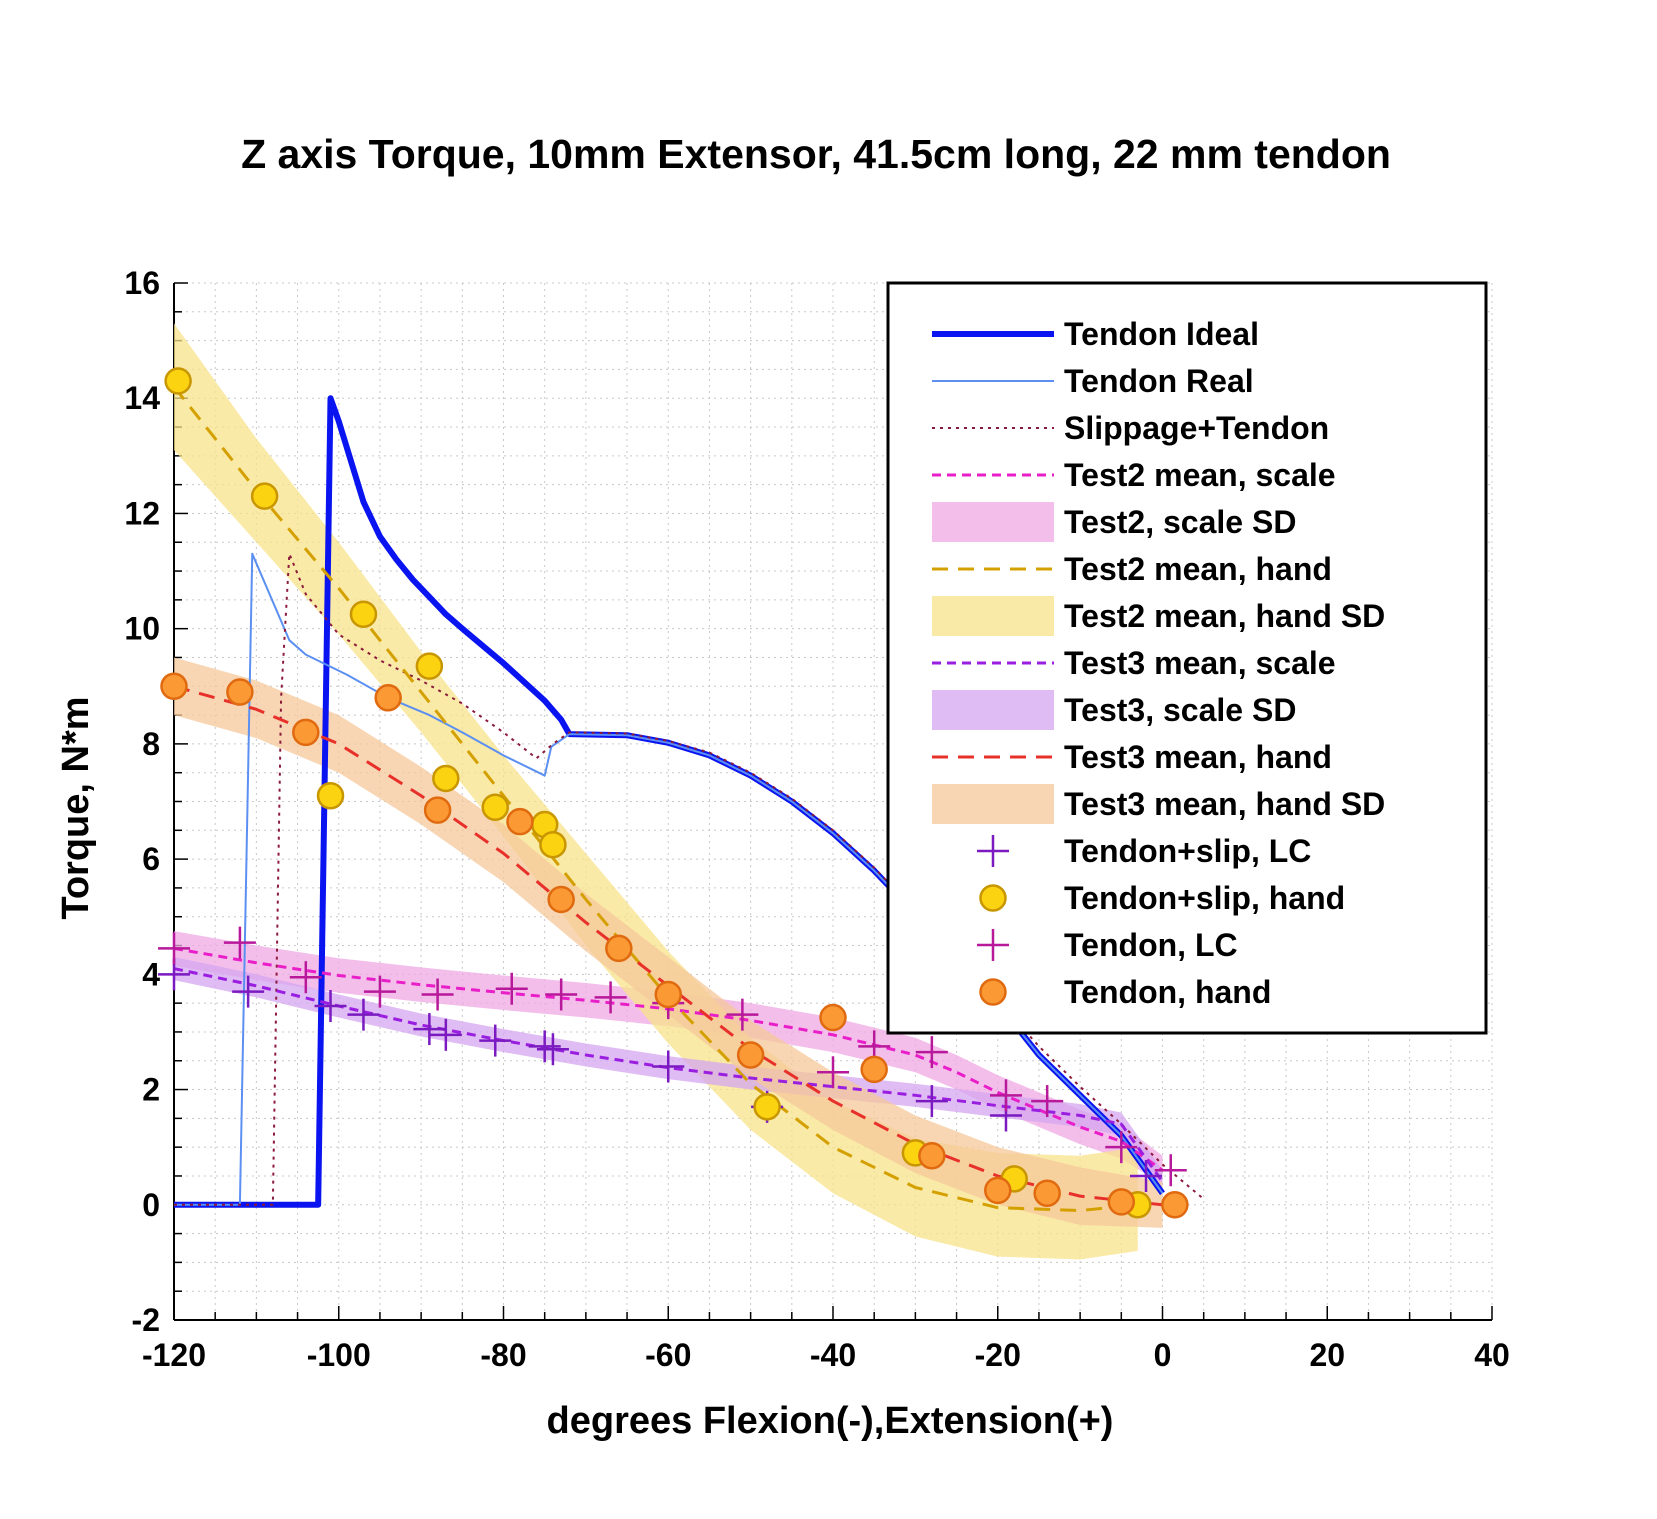 The height and width of the screenshot is (1519, 1657). What do you see at coordinates (151, 859) in the screenshot?
I see `y-tick-label: 6` at bounding box center [151, 859].